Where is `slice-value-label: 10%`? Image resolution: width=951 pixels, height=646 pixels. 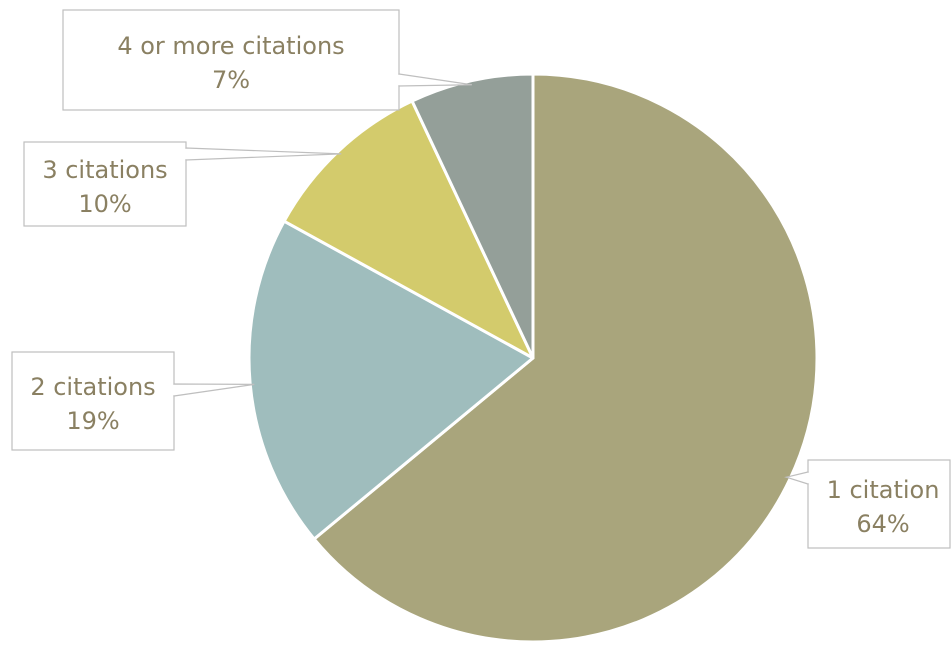
slice-value-label: 10% is located at coordinates (104, 204).